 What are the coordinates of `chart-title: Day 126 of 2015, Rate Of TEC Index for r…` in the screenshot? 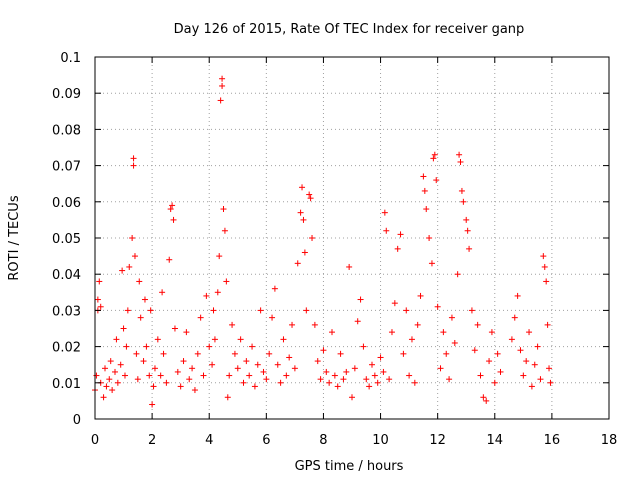 It's located at (349, 29).